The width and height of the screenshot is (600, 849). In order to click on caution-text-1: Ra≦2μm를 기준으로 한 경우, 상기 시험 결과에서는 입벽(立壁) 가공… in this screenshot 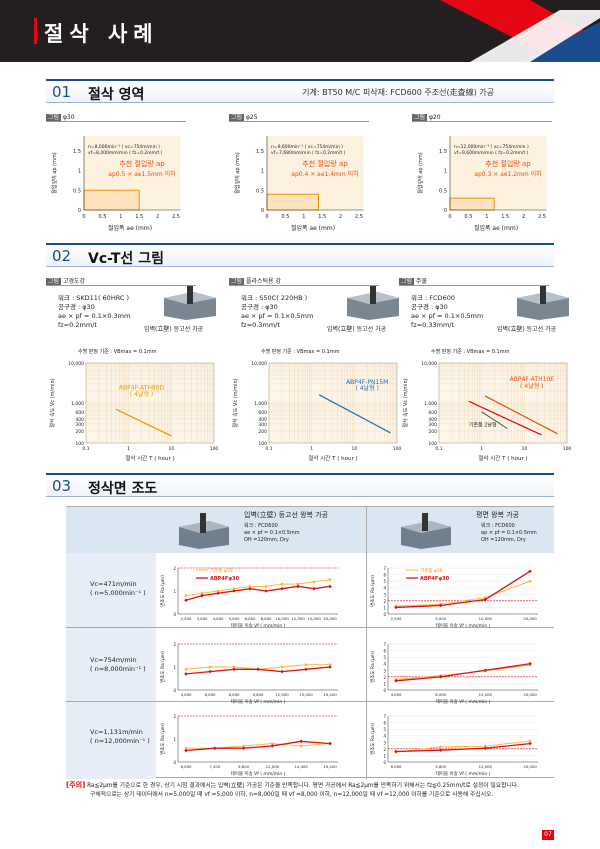, I will do `click(303, 786)`.